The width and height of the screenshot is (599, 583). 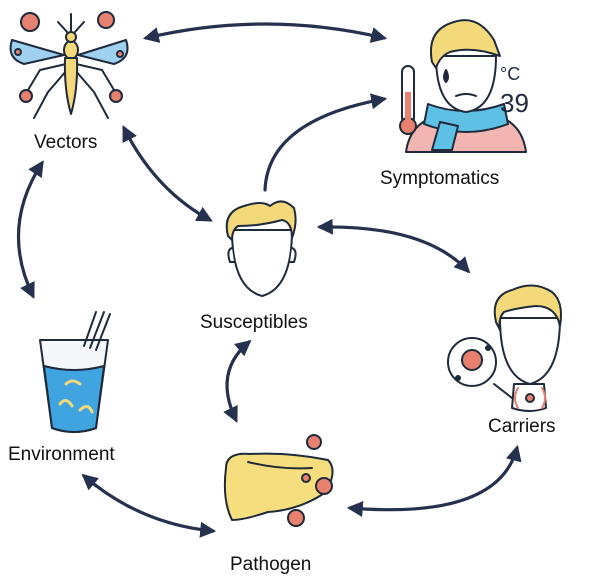 I want to click on water-glass-icon, so click(x=75, y=372).